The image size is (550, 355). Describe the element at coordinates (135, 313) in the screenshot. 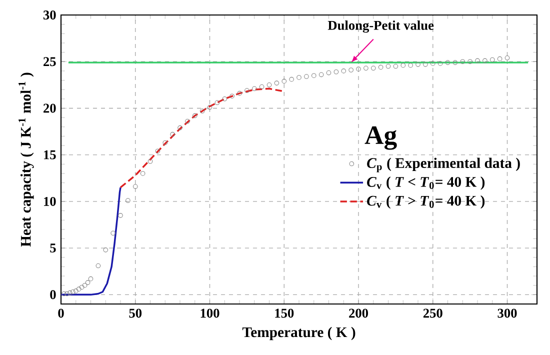

I see `x-tick-label: 50` at that location.